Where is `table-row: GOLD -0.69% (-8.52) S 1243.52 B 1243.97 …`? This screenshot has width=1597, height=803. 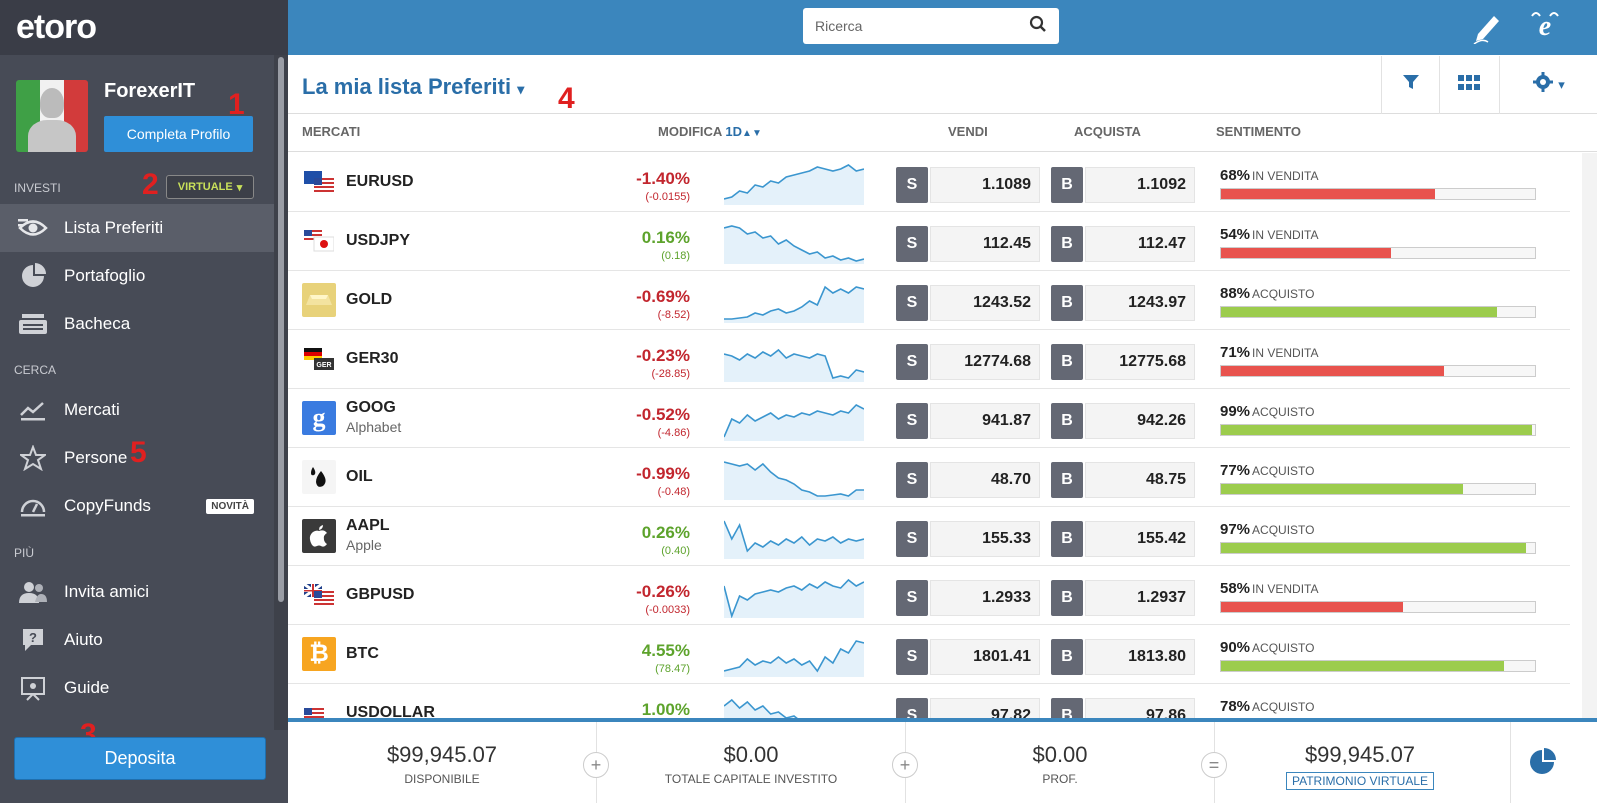
table-row: GOLD -0.69% (-8.52) S 1243.52 B 1243.97 … is located at coordinates (929, 300).